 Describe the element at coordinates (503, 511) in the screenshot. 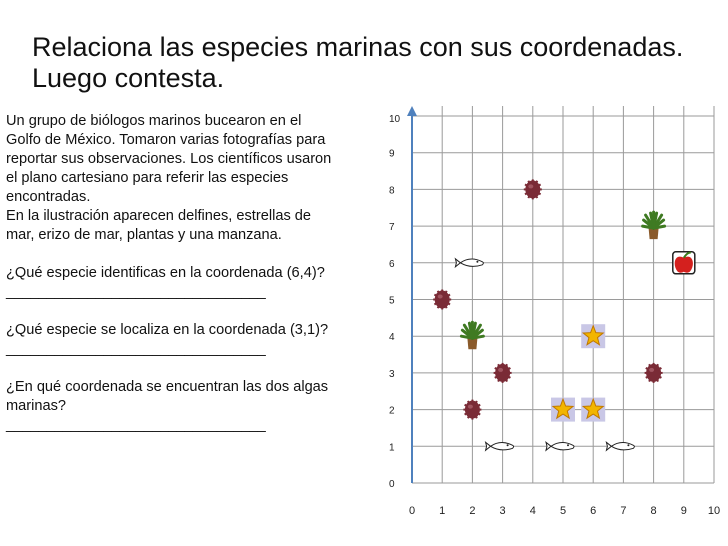

I see `x-tick-label: 3` at that location.